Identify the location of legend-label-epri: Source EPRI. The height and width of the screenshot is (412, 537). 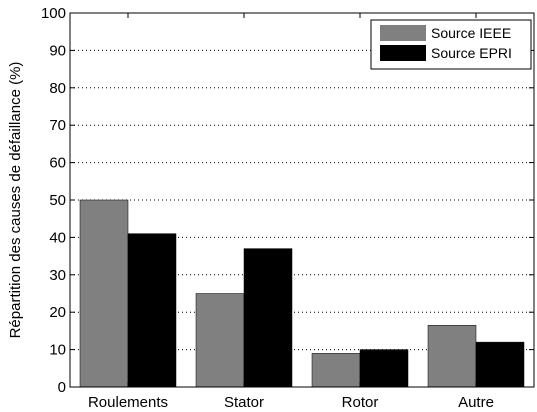
(471, 53).